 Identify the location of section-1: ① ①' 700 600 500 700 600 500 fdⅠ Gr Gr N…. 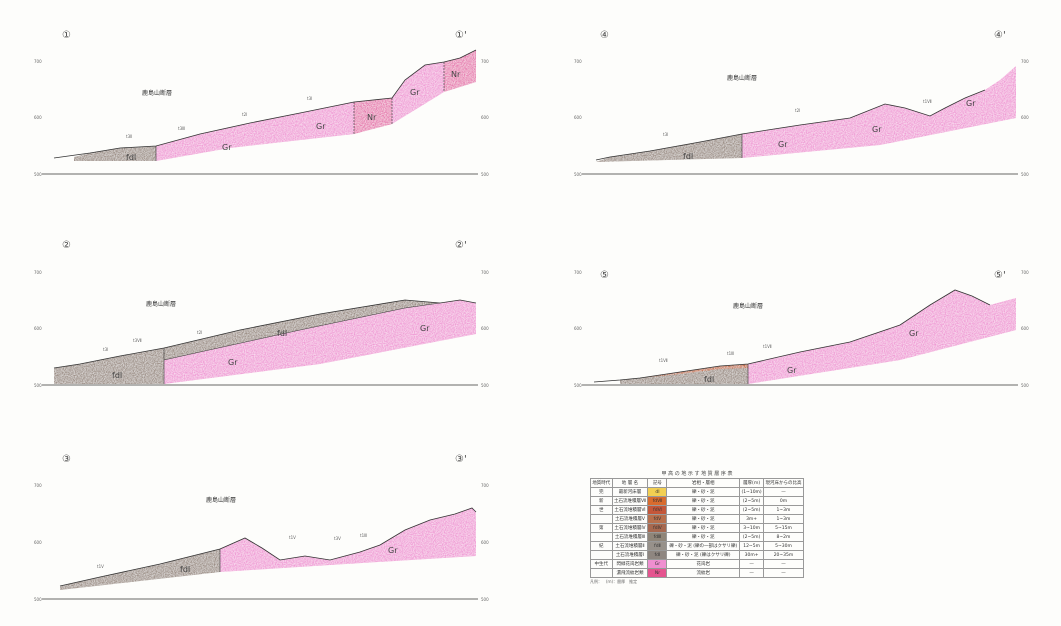
(261, 103).